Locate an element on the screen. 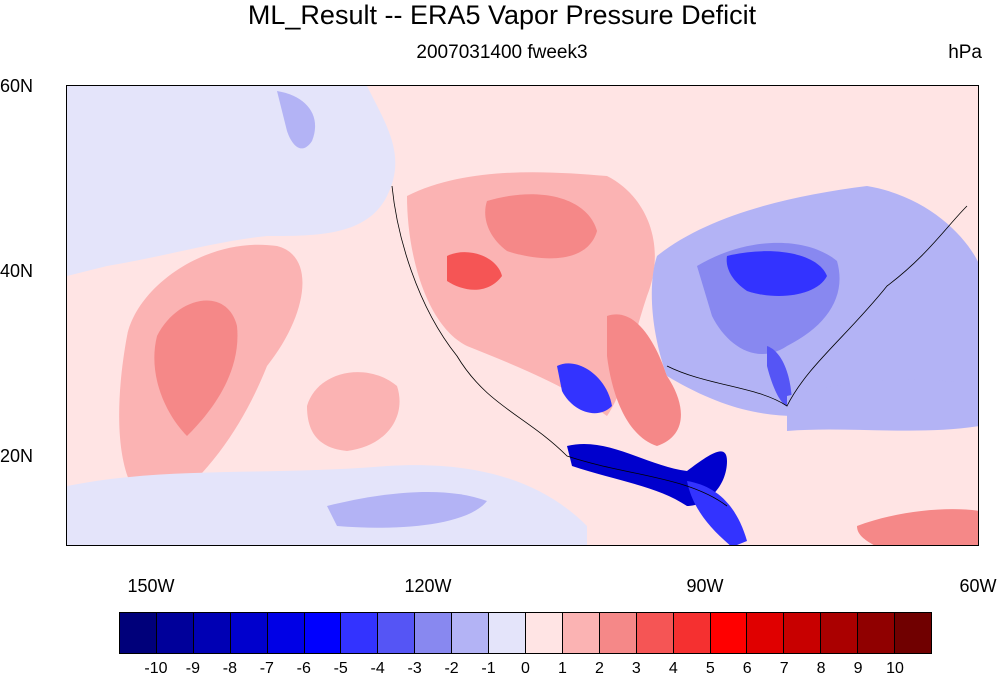  lat-label-60n: 60N is located at coordinates (17, 86).